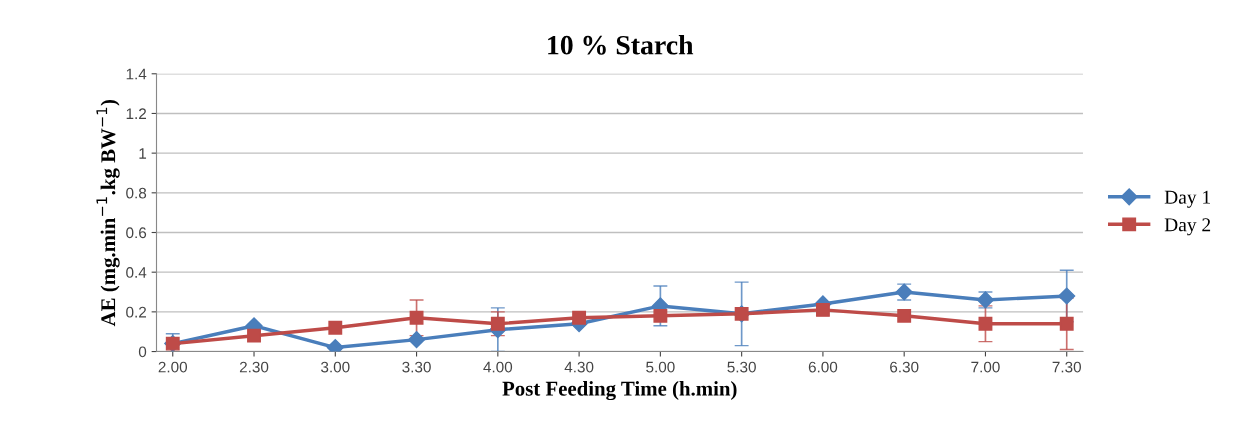 Image resolution: width=1252 pixels, height=434 pixels. What do you see at coordinates (173, 367) in the screenshot?
I see `x-tick-label: 2.00` at bounding box center [173, 367].